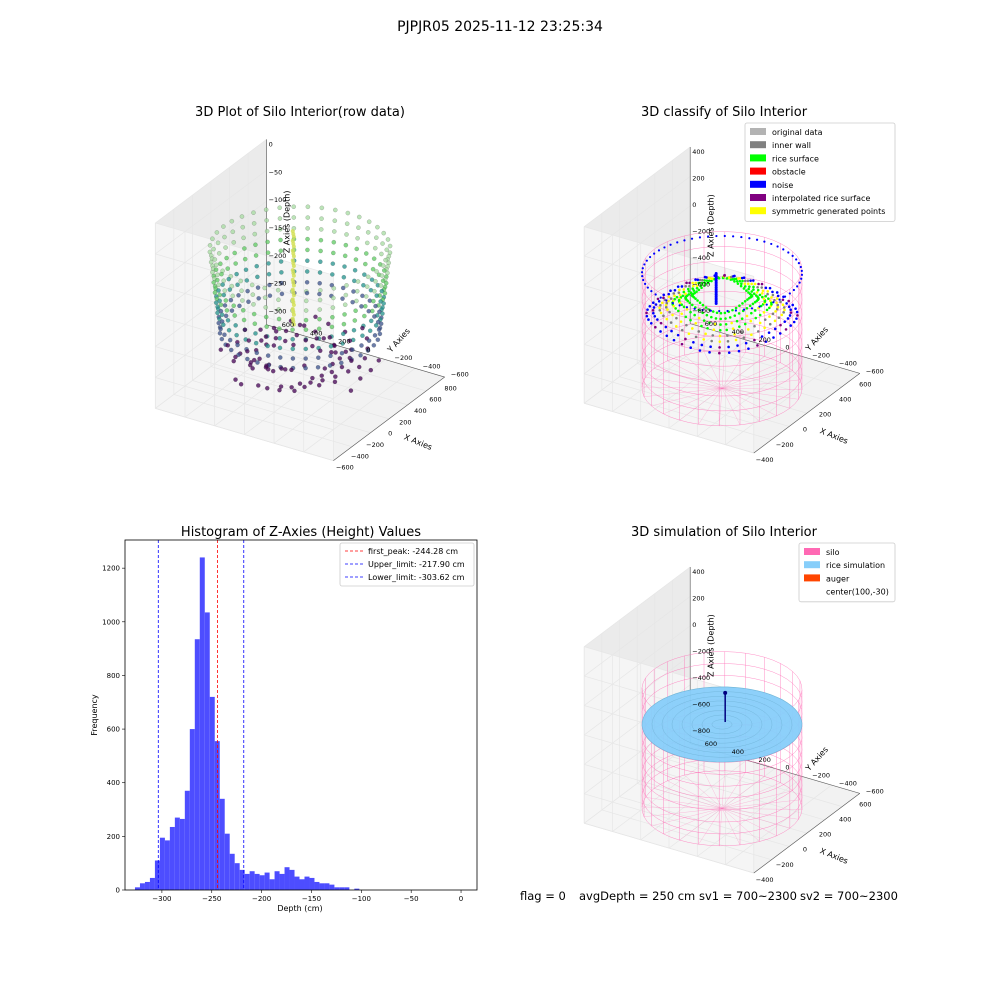 The height and width of the screenshot is (1000, 1000). I want to click on histogram-xlabel: Depth (cm), so click(299, 908).